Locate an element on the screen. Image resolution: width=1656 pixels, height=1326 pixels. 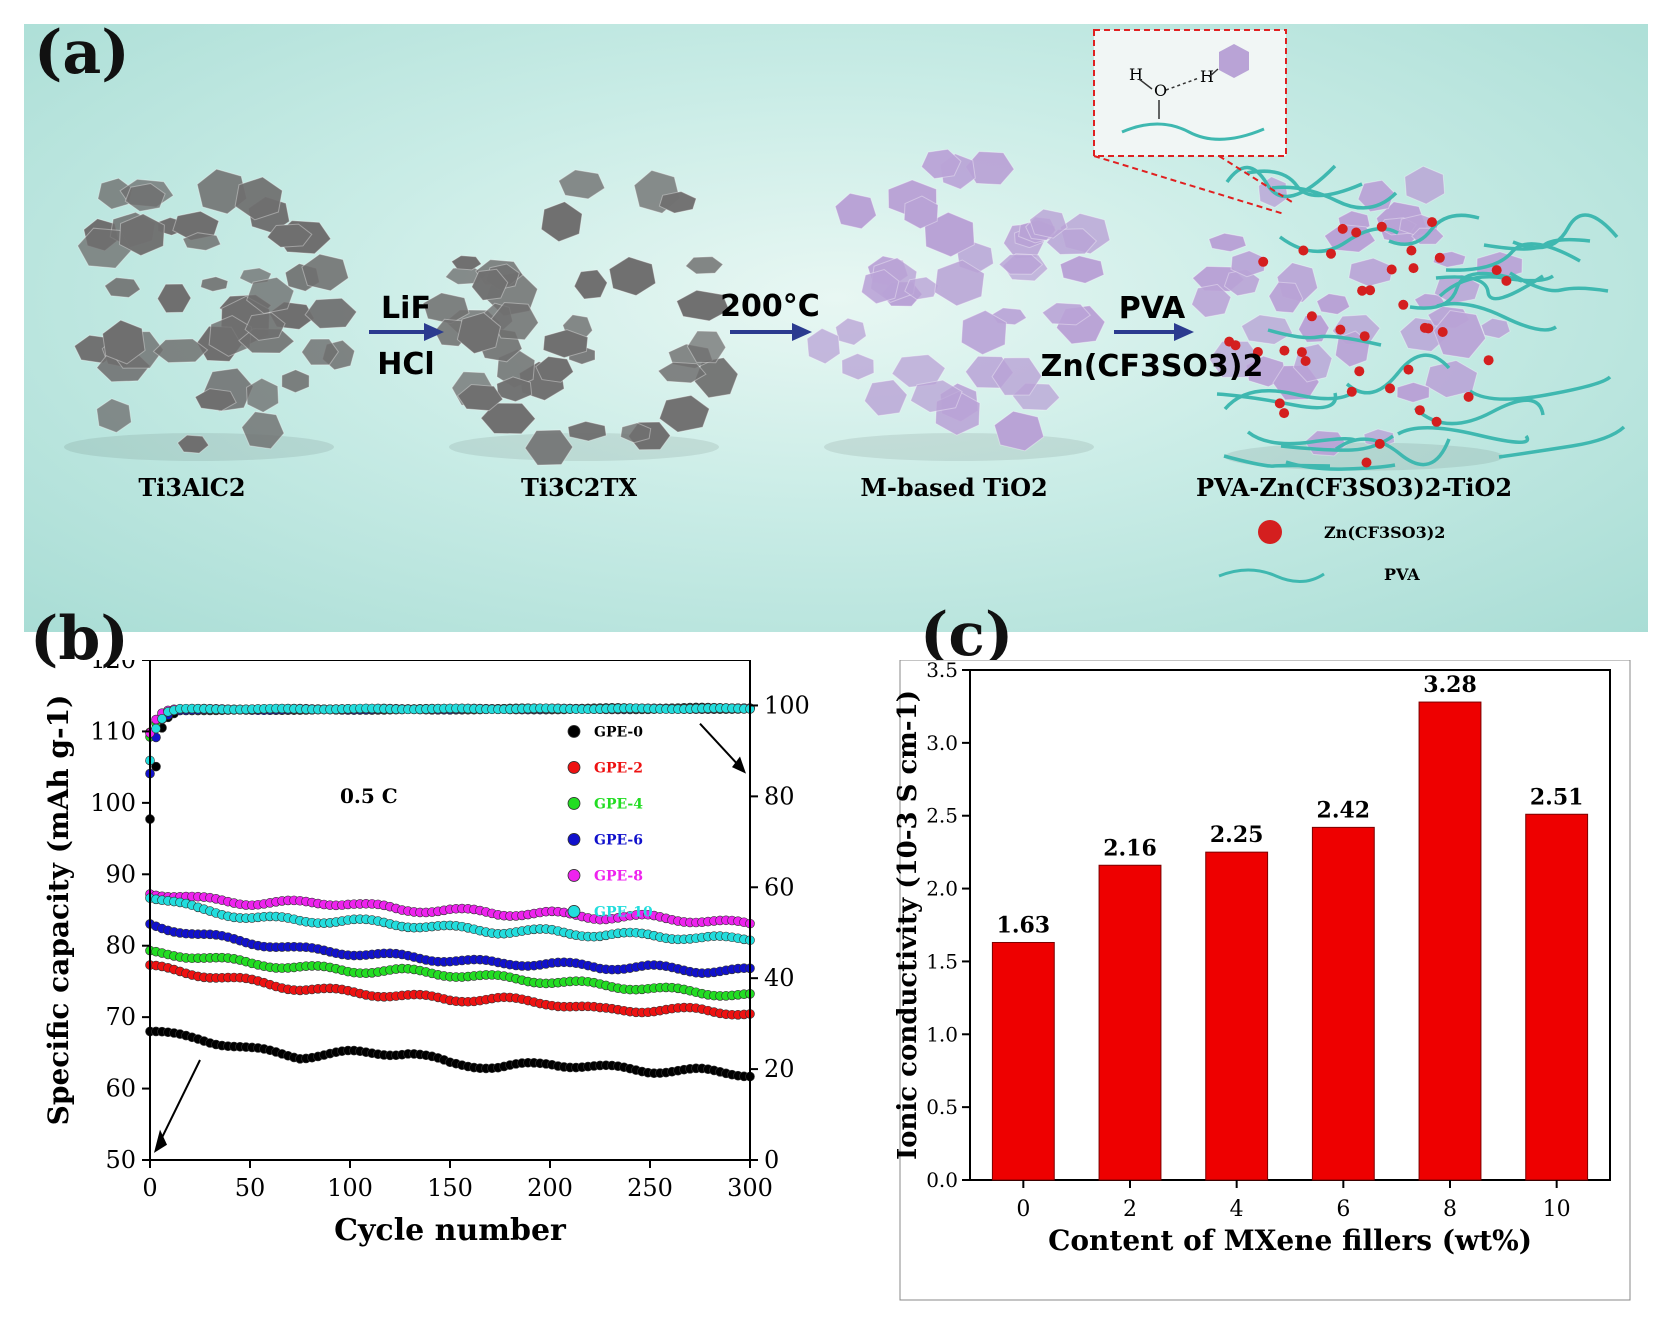
x-tick-label: 250 is located at coordinates (650, 1188).